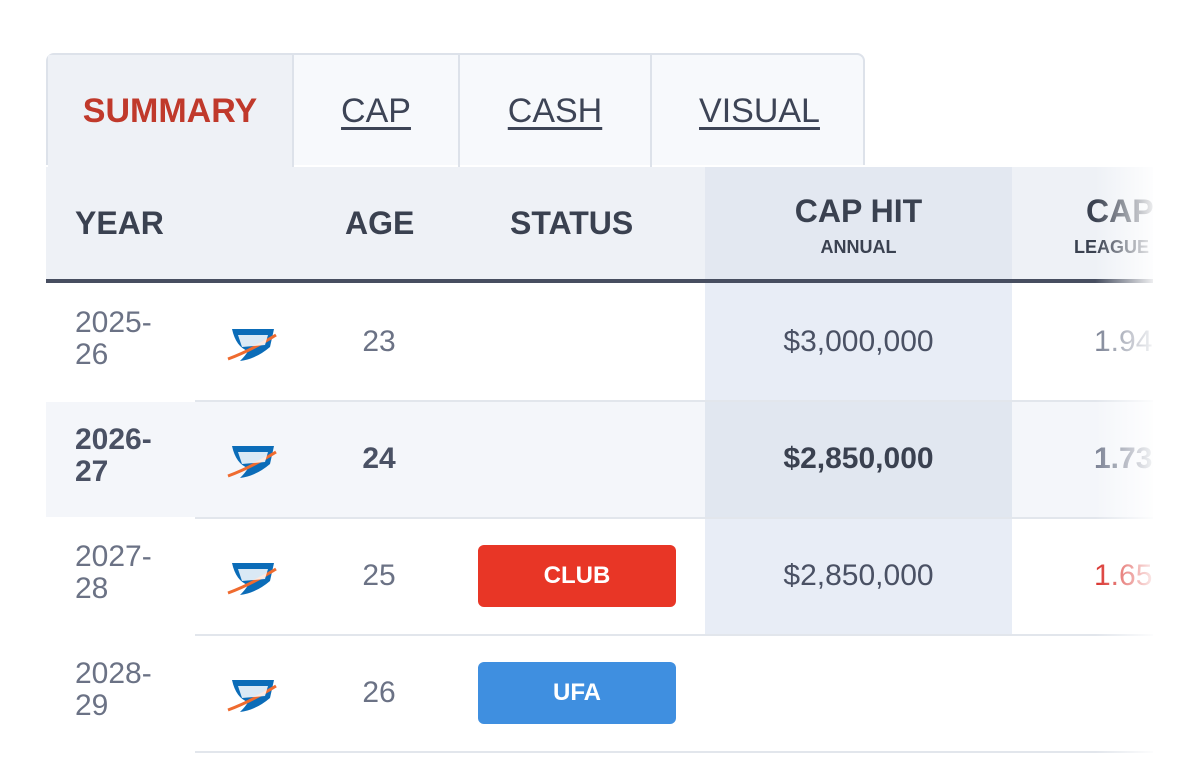 The image size is (1199, 771). What do you see at coordinates (113, 338) in the screenshot?
I see `year-cell: 2025-26` at bounding box center [113, 338].